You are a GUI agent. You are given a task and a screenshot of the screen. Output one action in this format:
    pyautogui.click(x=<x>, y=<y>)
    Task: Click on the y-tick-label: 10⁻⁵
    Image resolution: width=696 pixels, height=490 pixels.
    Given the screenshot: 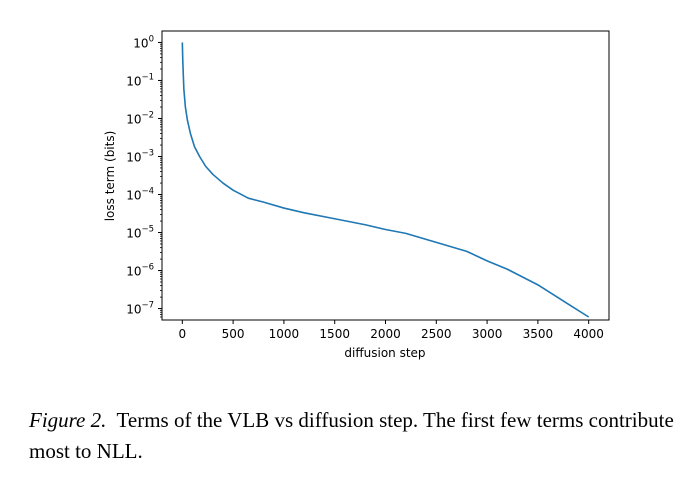 What is the action you would take?
    pyautogui.click(x=140, y=233)
    